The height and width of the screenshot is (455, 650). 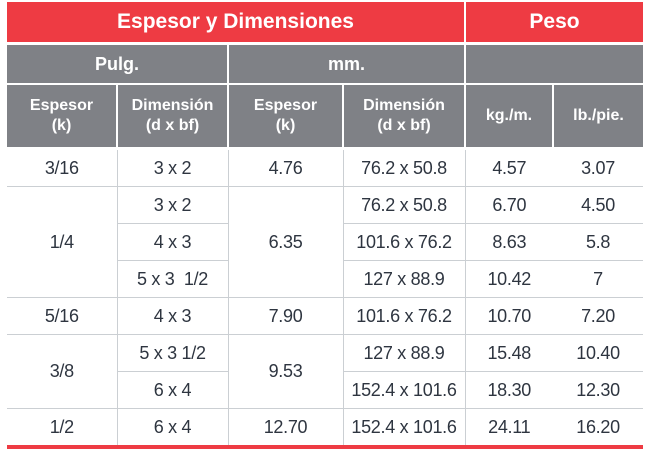 What do you see at coordinates (598, 167) in the screenshot?
I see `cell-lb-pie: 3.07` at bounding box center [598, 167].